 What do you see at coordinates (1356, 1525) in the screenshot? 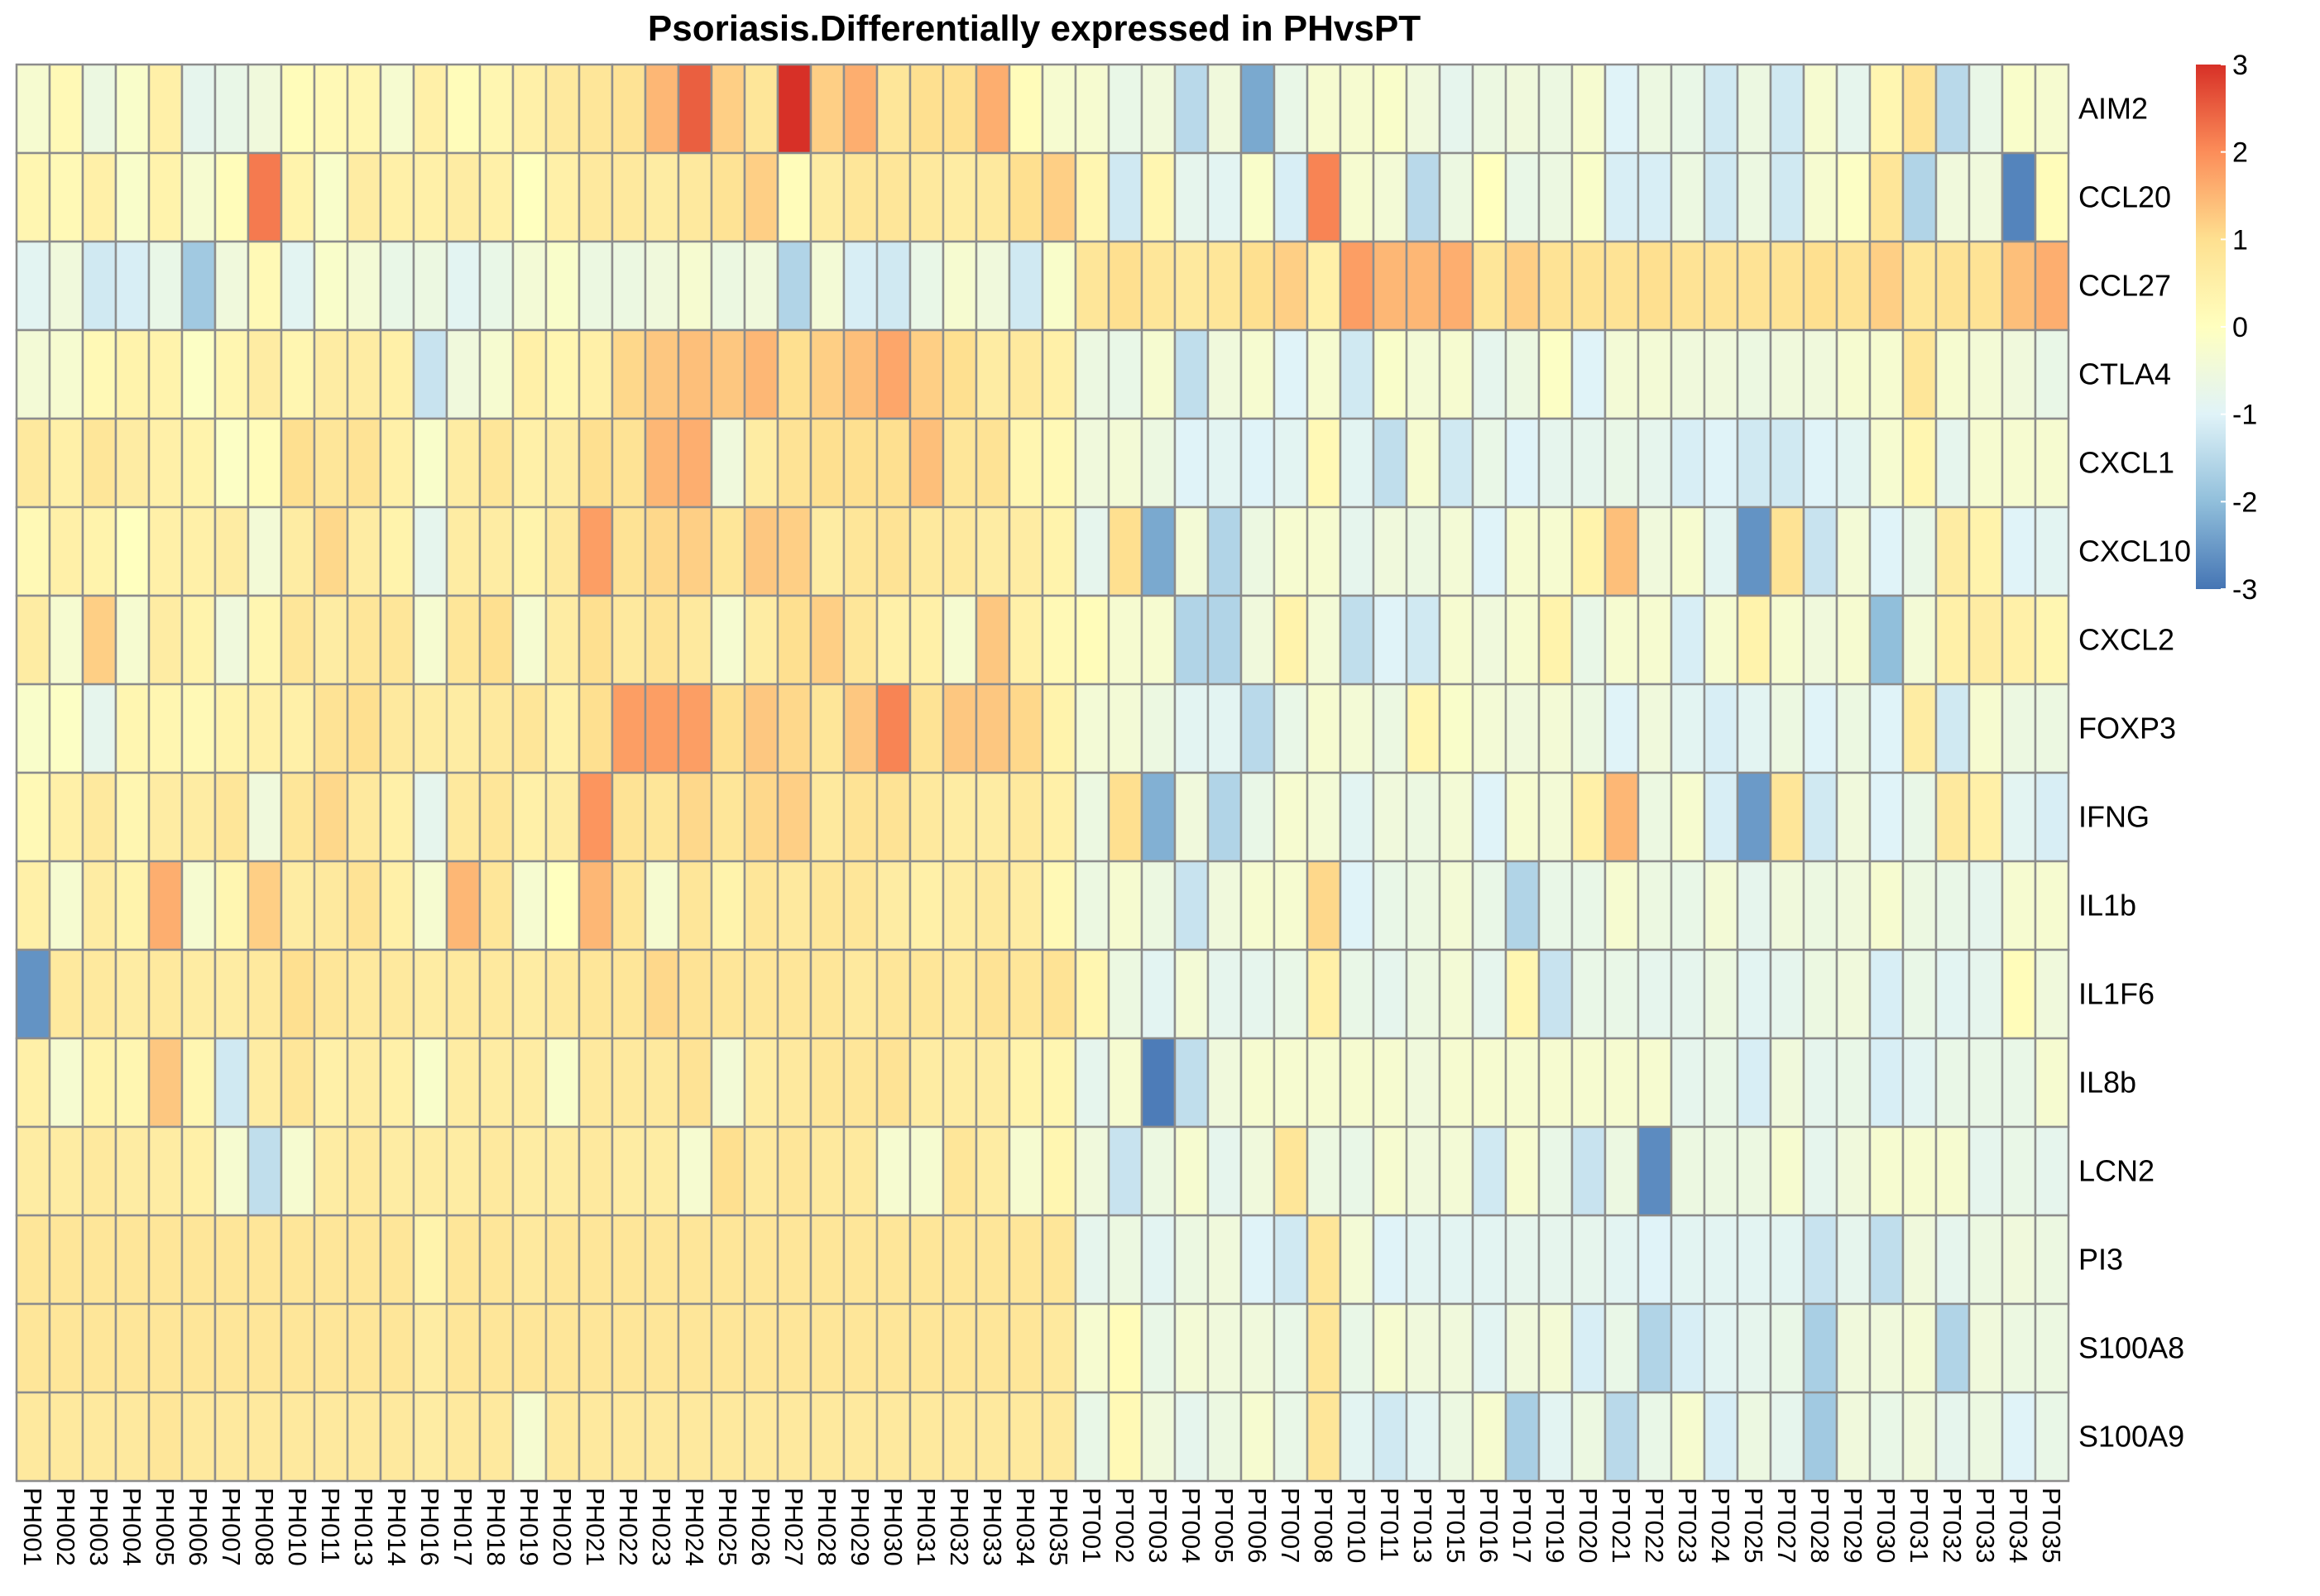
I see `column-label: PT010` at bounding box center [1356, 1525].